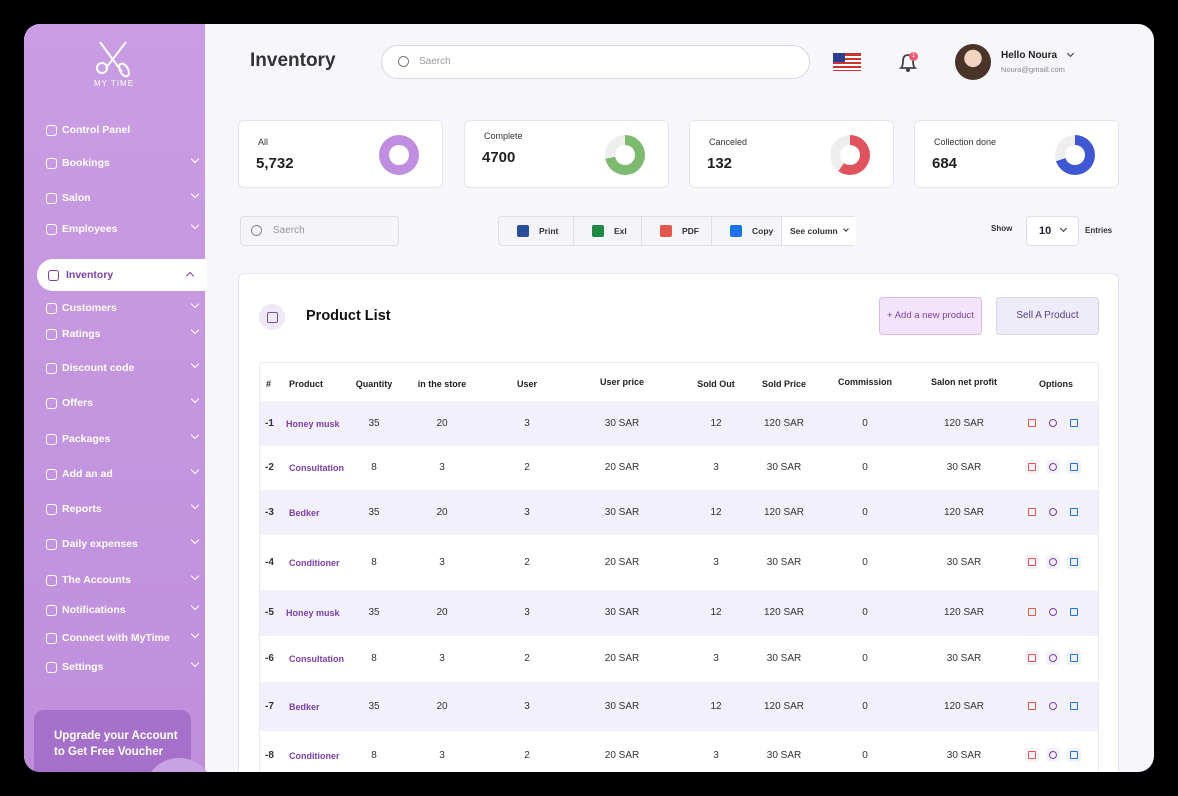  I want to click on stat-card: Collection done 684, so click(1016, 154).